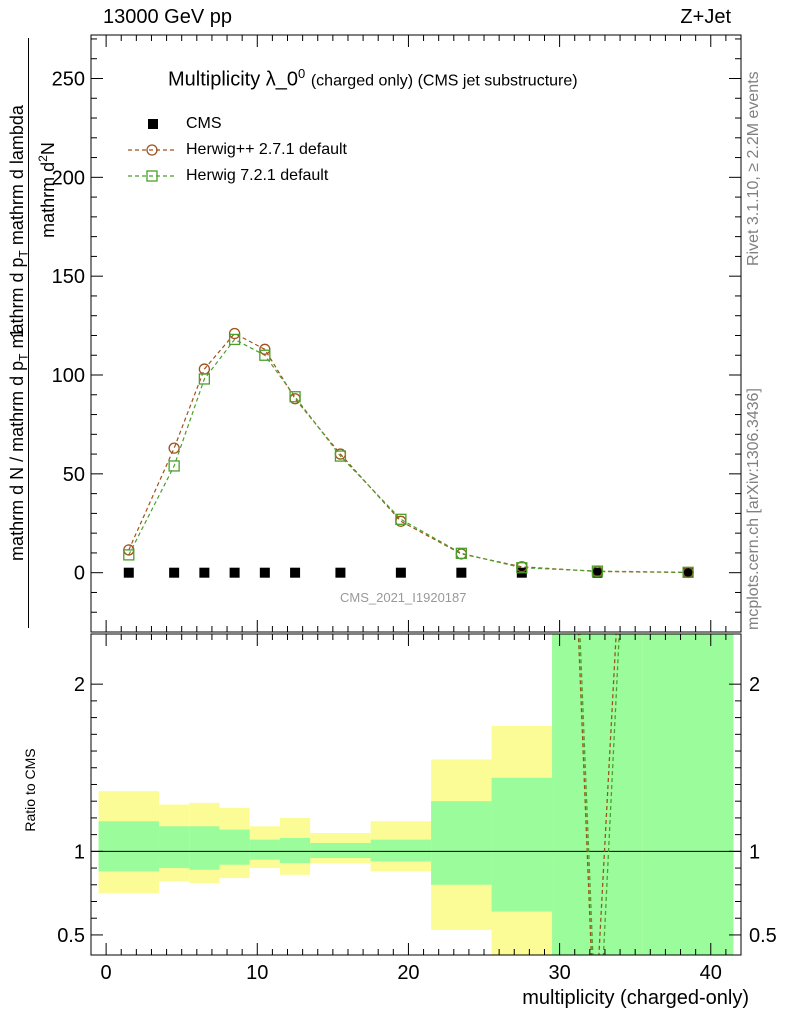 The width and height of the screenshot is (786, 1024). I want to click on y-tick-label: 150, so click(68, 277).